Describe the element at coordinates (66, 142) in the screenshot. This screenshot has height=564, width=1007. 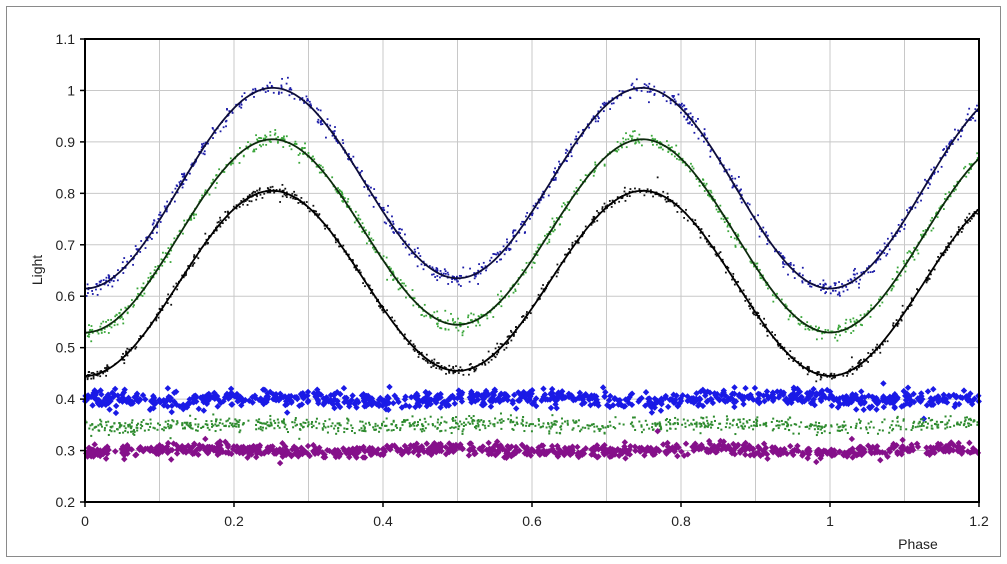
I see `y-tick-label: 0.9` at that location.